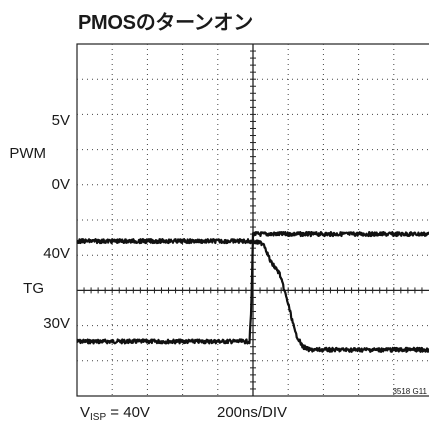 This screenshot has height=427, width=429. Describe the element at coordinates (60, 120) in the screenshot. I see `pwm-high-level-label: 5V` at that location.